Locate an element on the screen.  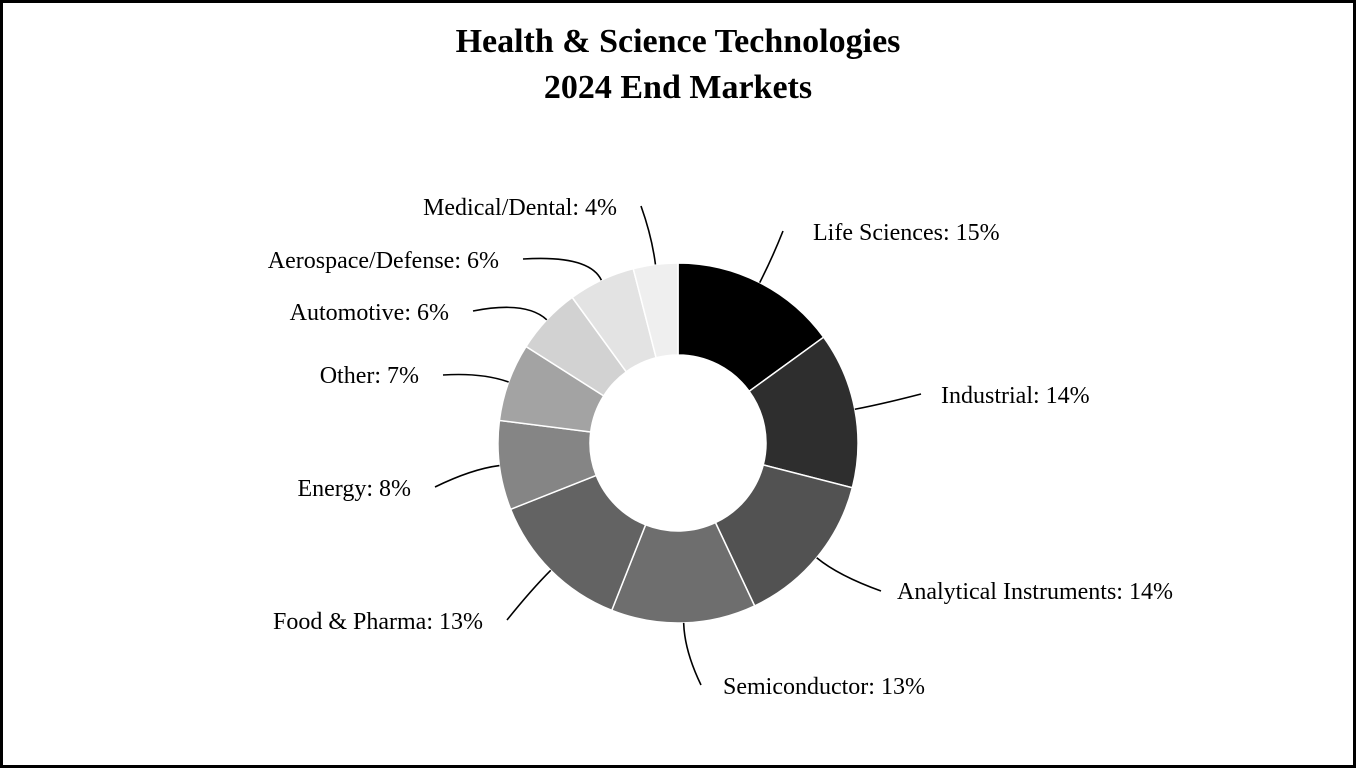
data-label-automotive: Automotive: 6% is located at coordinates (369, 313).